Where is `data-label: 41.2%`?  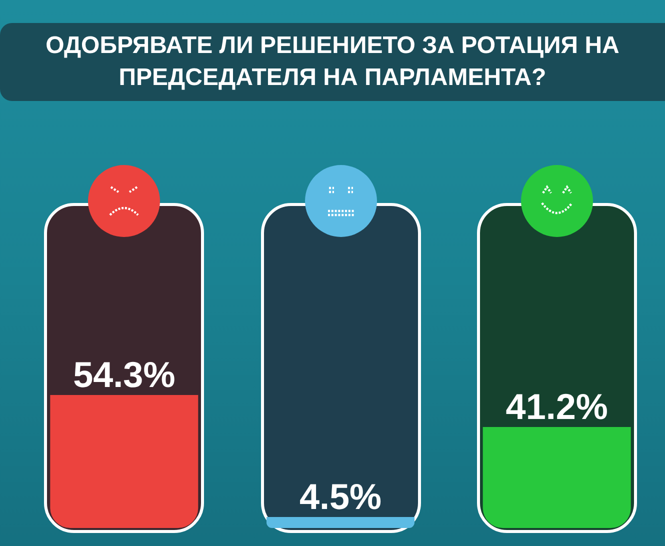
data-label: 41.2% is located at coordinates (557, 407).